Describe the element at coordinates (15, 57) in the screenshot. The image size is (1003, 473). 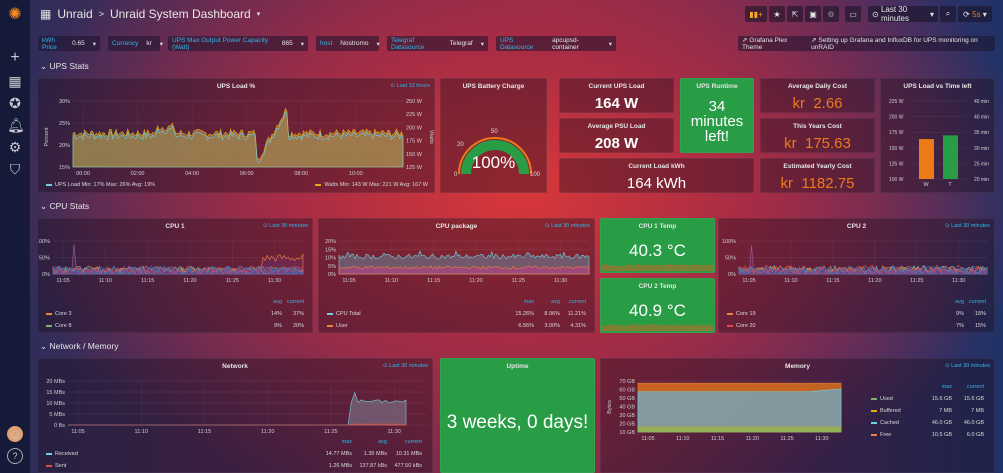
I see `plus-icon: +` at that location.